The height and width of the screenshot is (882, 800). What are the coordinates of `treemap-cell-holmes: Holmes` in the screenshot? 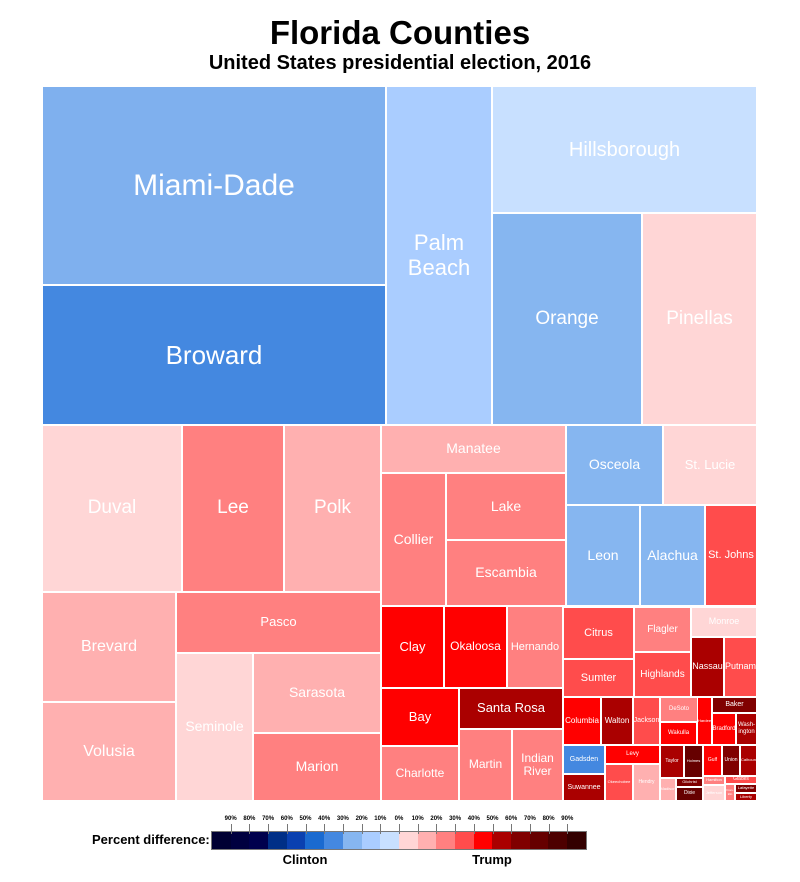 It's located at (693, 761).